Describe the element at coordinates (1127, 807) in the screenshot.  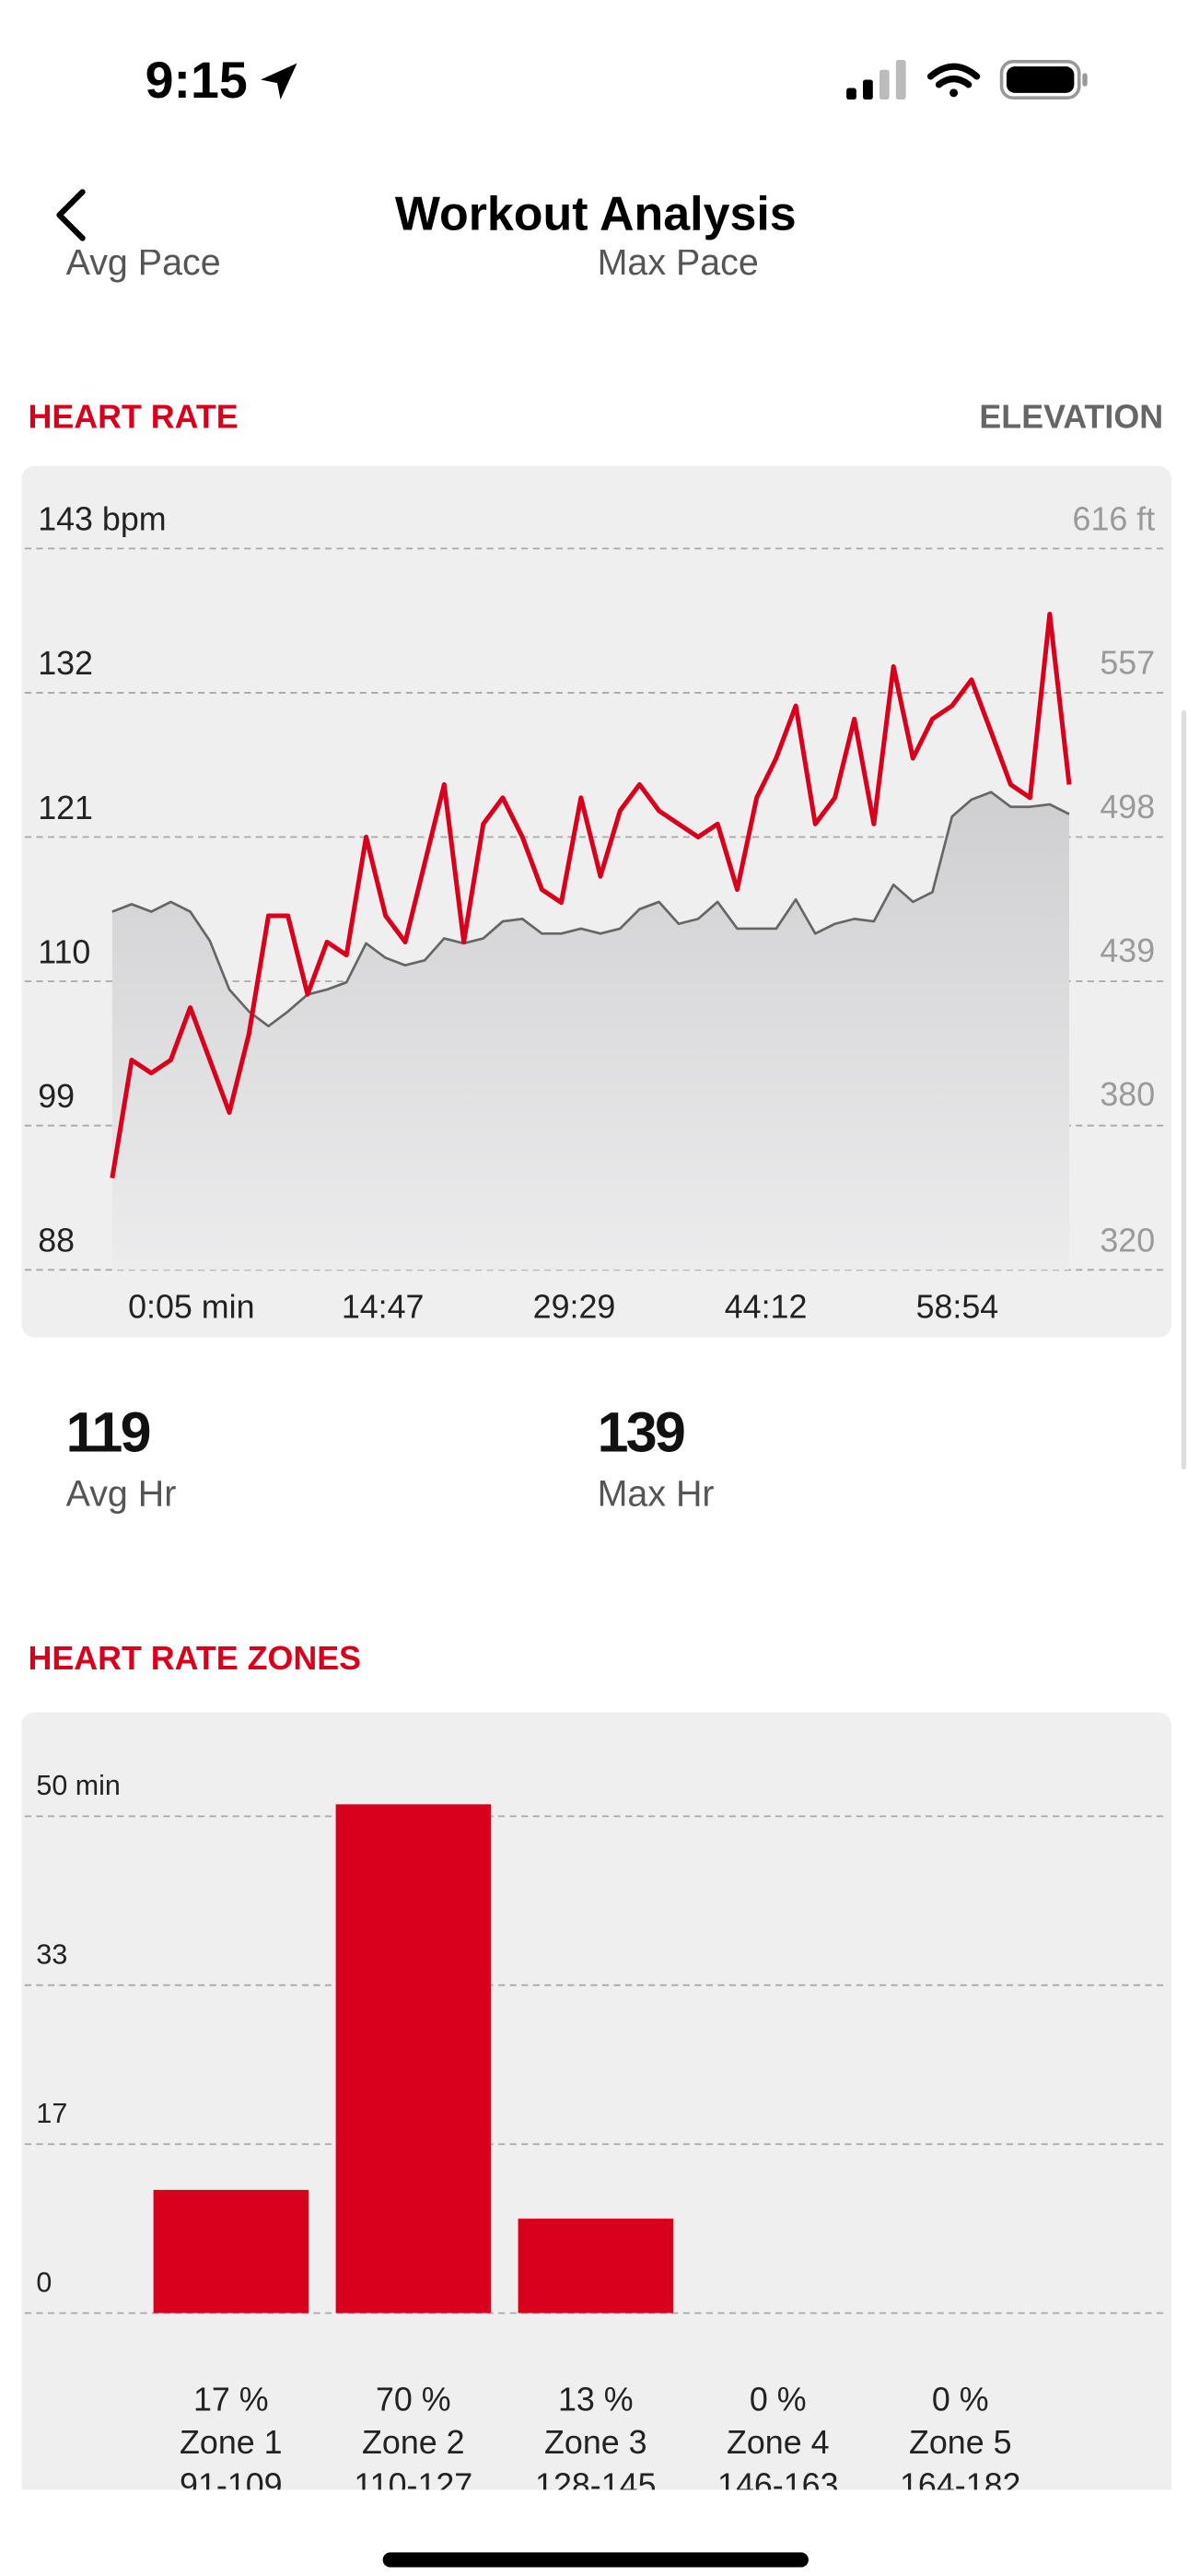
I see `y2-tick-label: 498` at that location.